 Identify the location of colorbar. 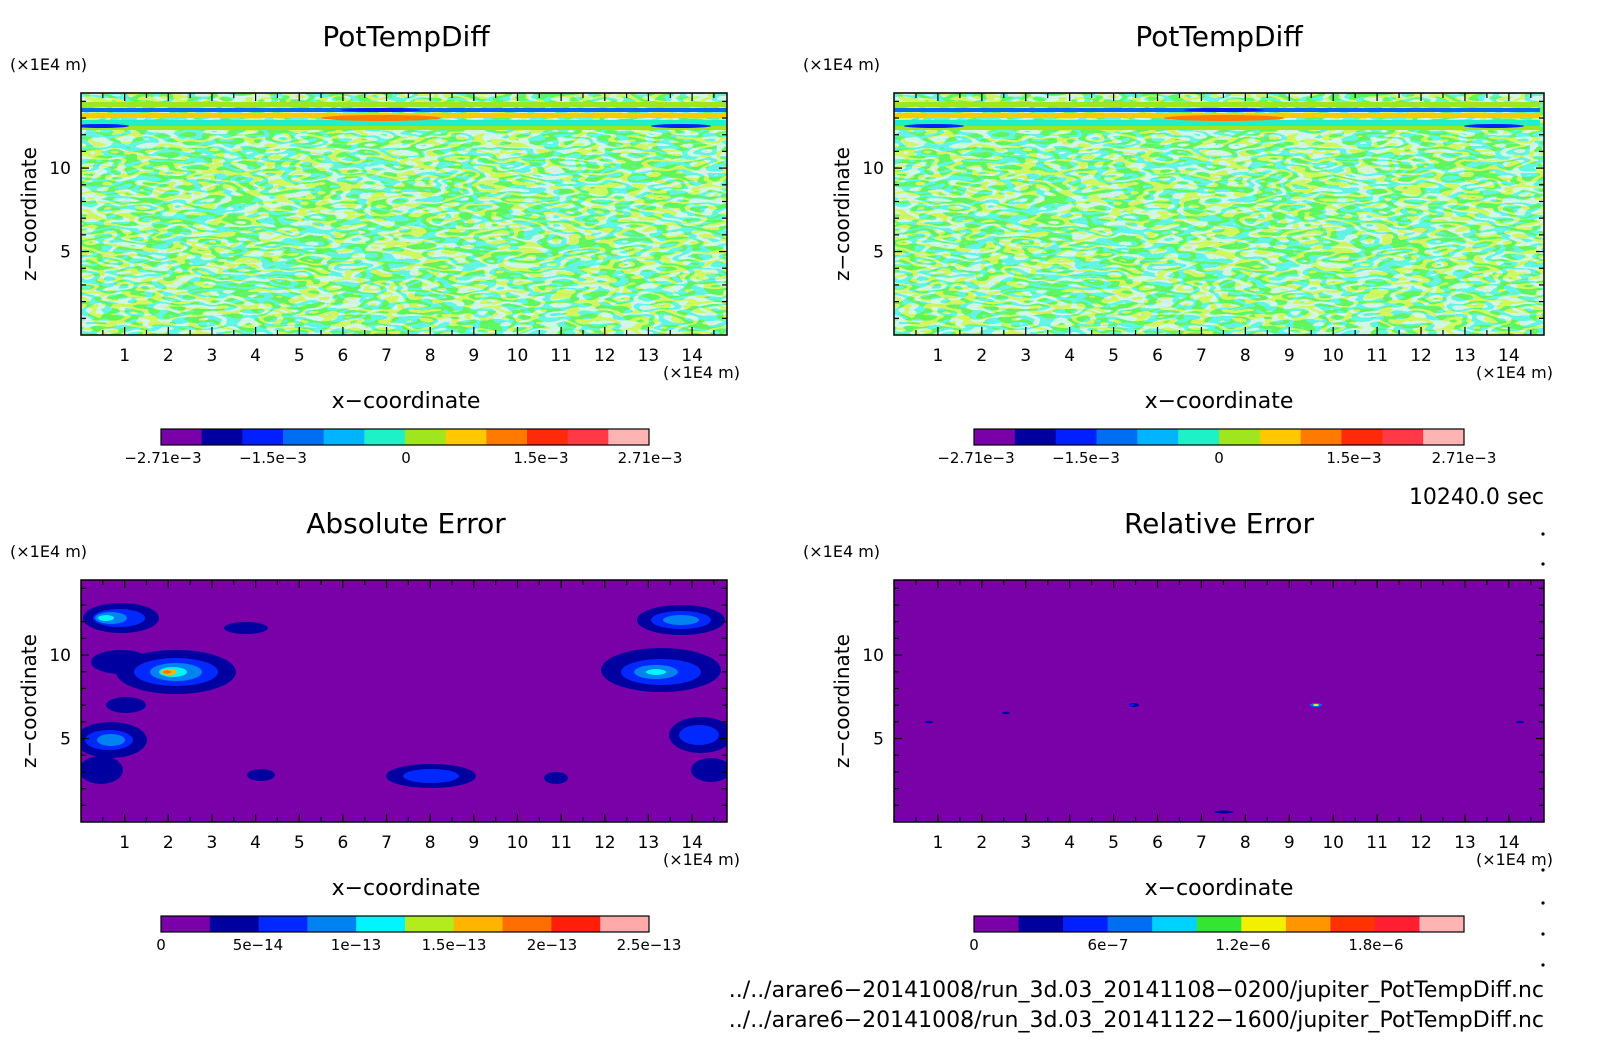
(1219, 437).